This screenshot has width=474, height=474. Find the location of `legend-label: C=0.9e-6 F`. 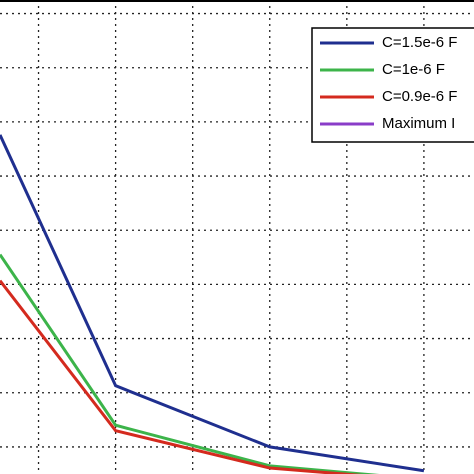

legend-label: C=0.9e-6 F is located at coordinates (419, 96).